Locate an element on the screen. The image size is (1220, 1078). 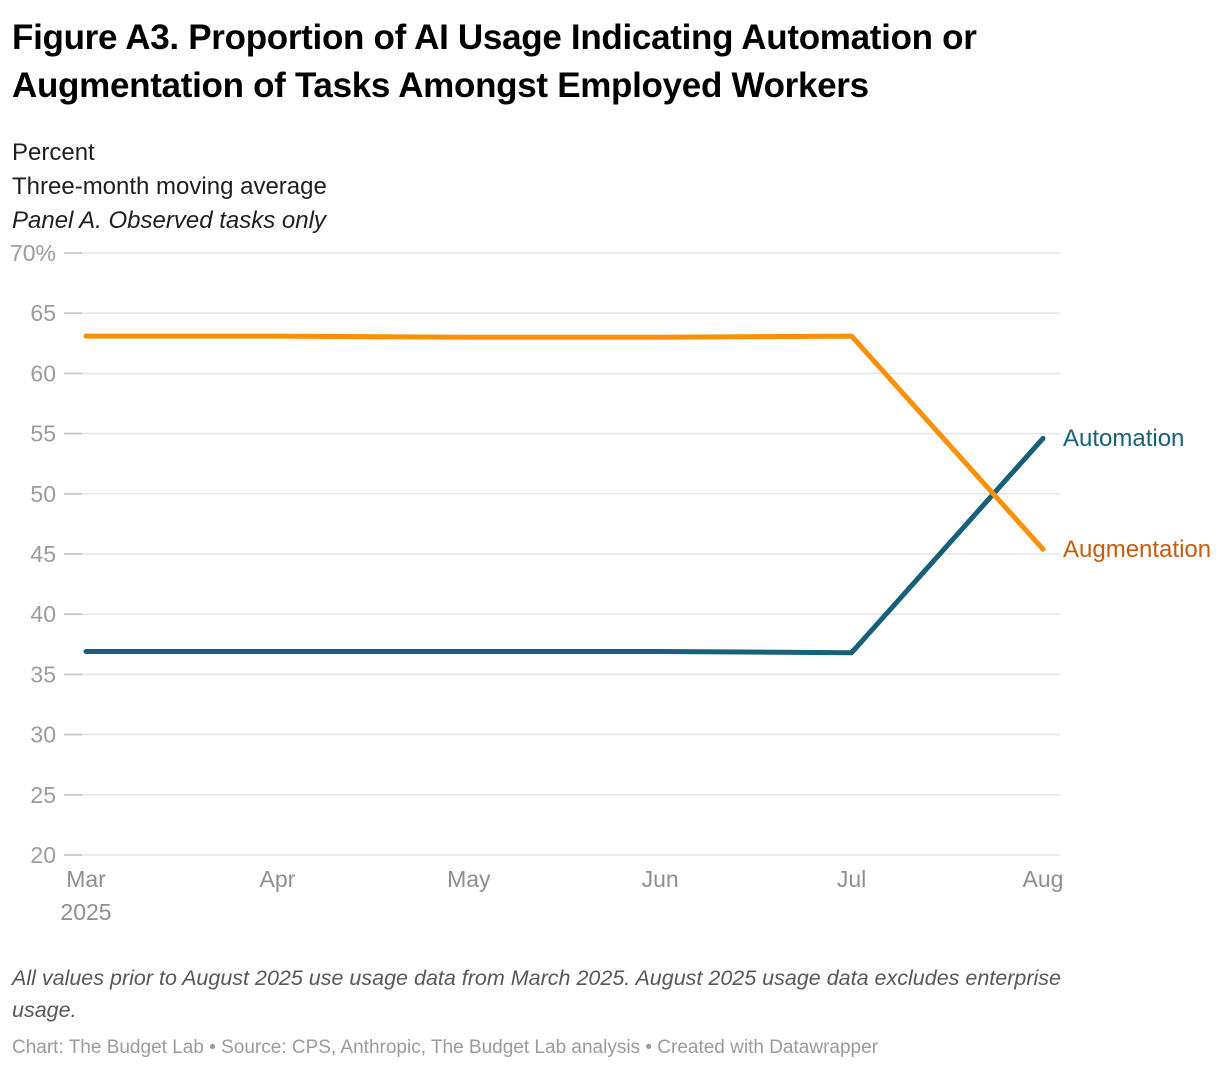
subtitle-unit: Percent is located at coordinates (53, 152).